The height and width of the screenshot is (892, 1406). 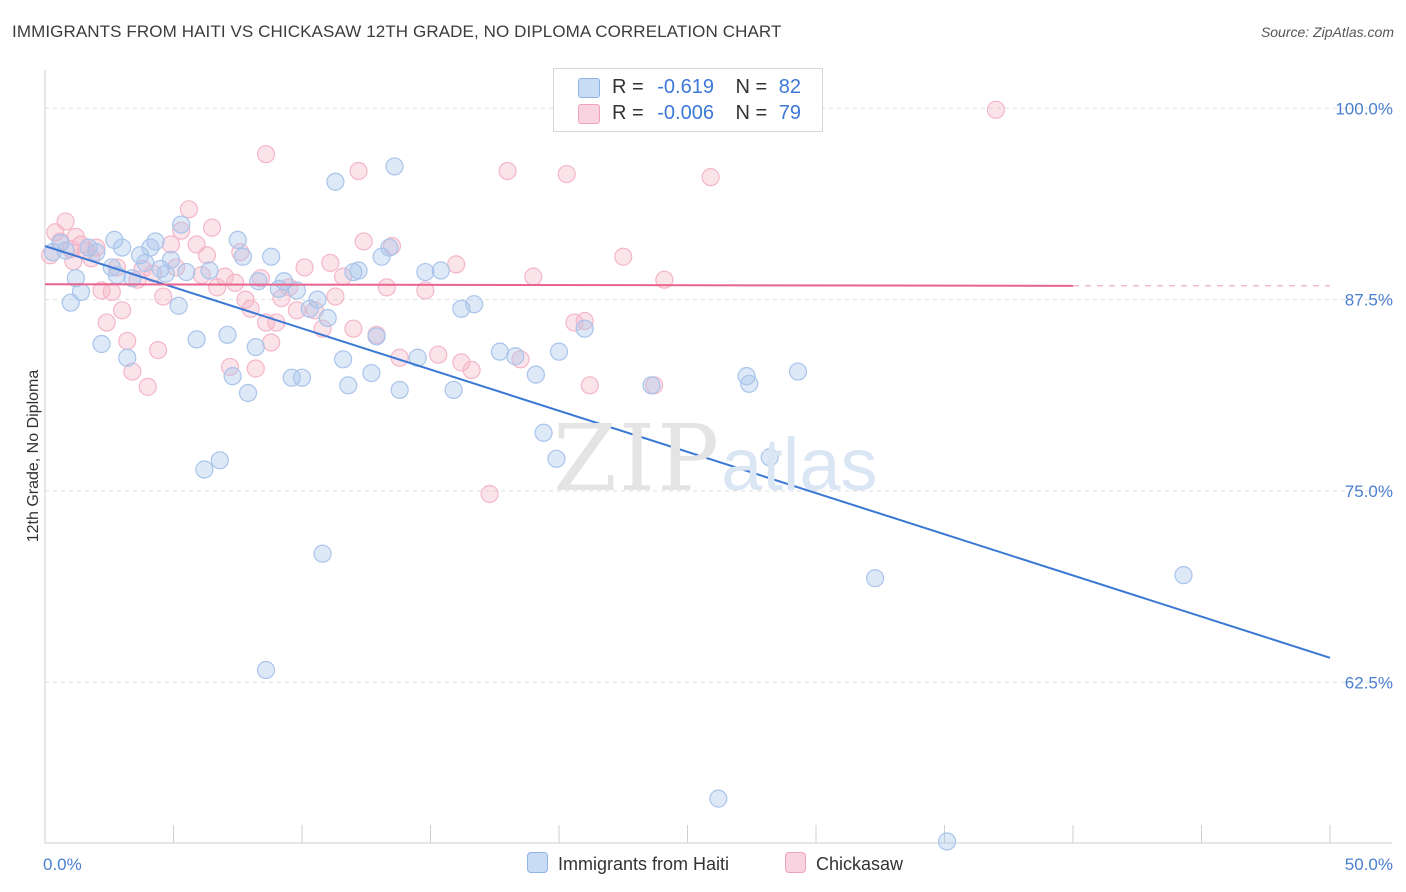 I want to click on watermark-atlas: atlas, so click(x=799, y=464).